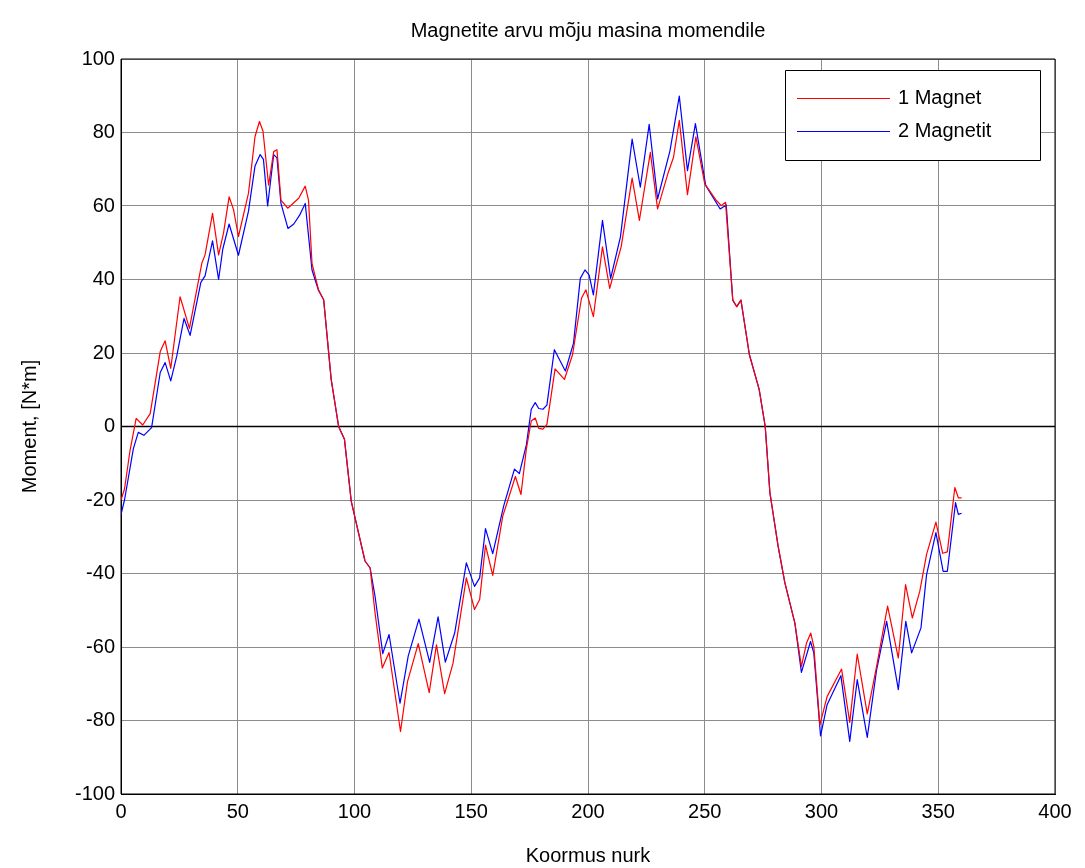 The width and height of the screenshot is (1085, 868). What do you see at coordinates (103, 204) in the screenshot?
I see `y-tick-label: 60` at bounding box center [103, 204].